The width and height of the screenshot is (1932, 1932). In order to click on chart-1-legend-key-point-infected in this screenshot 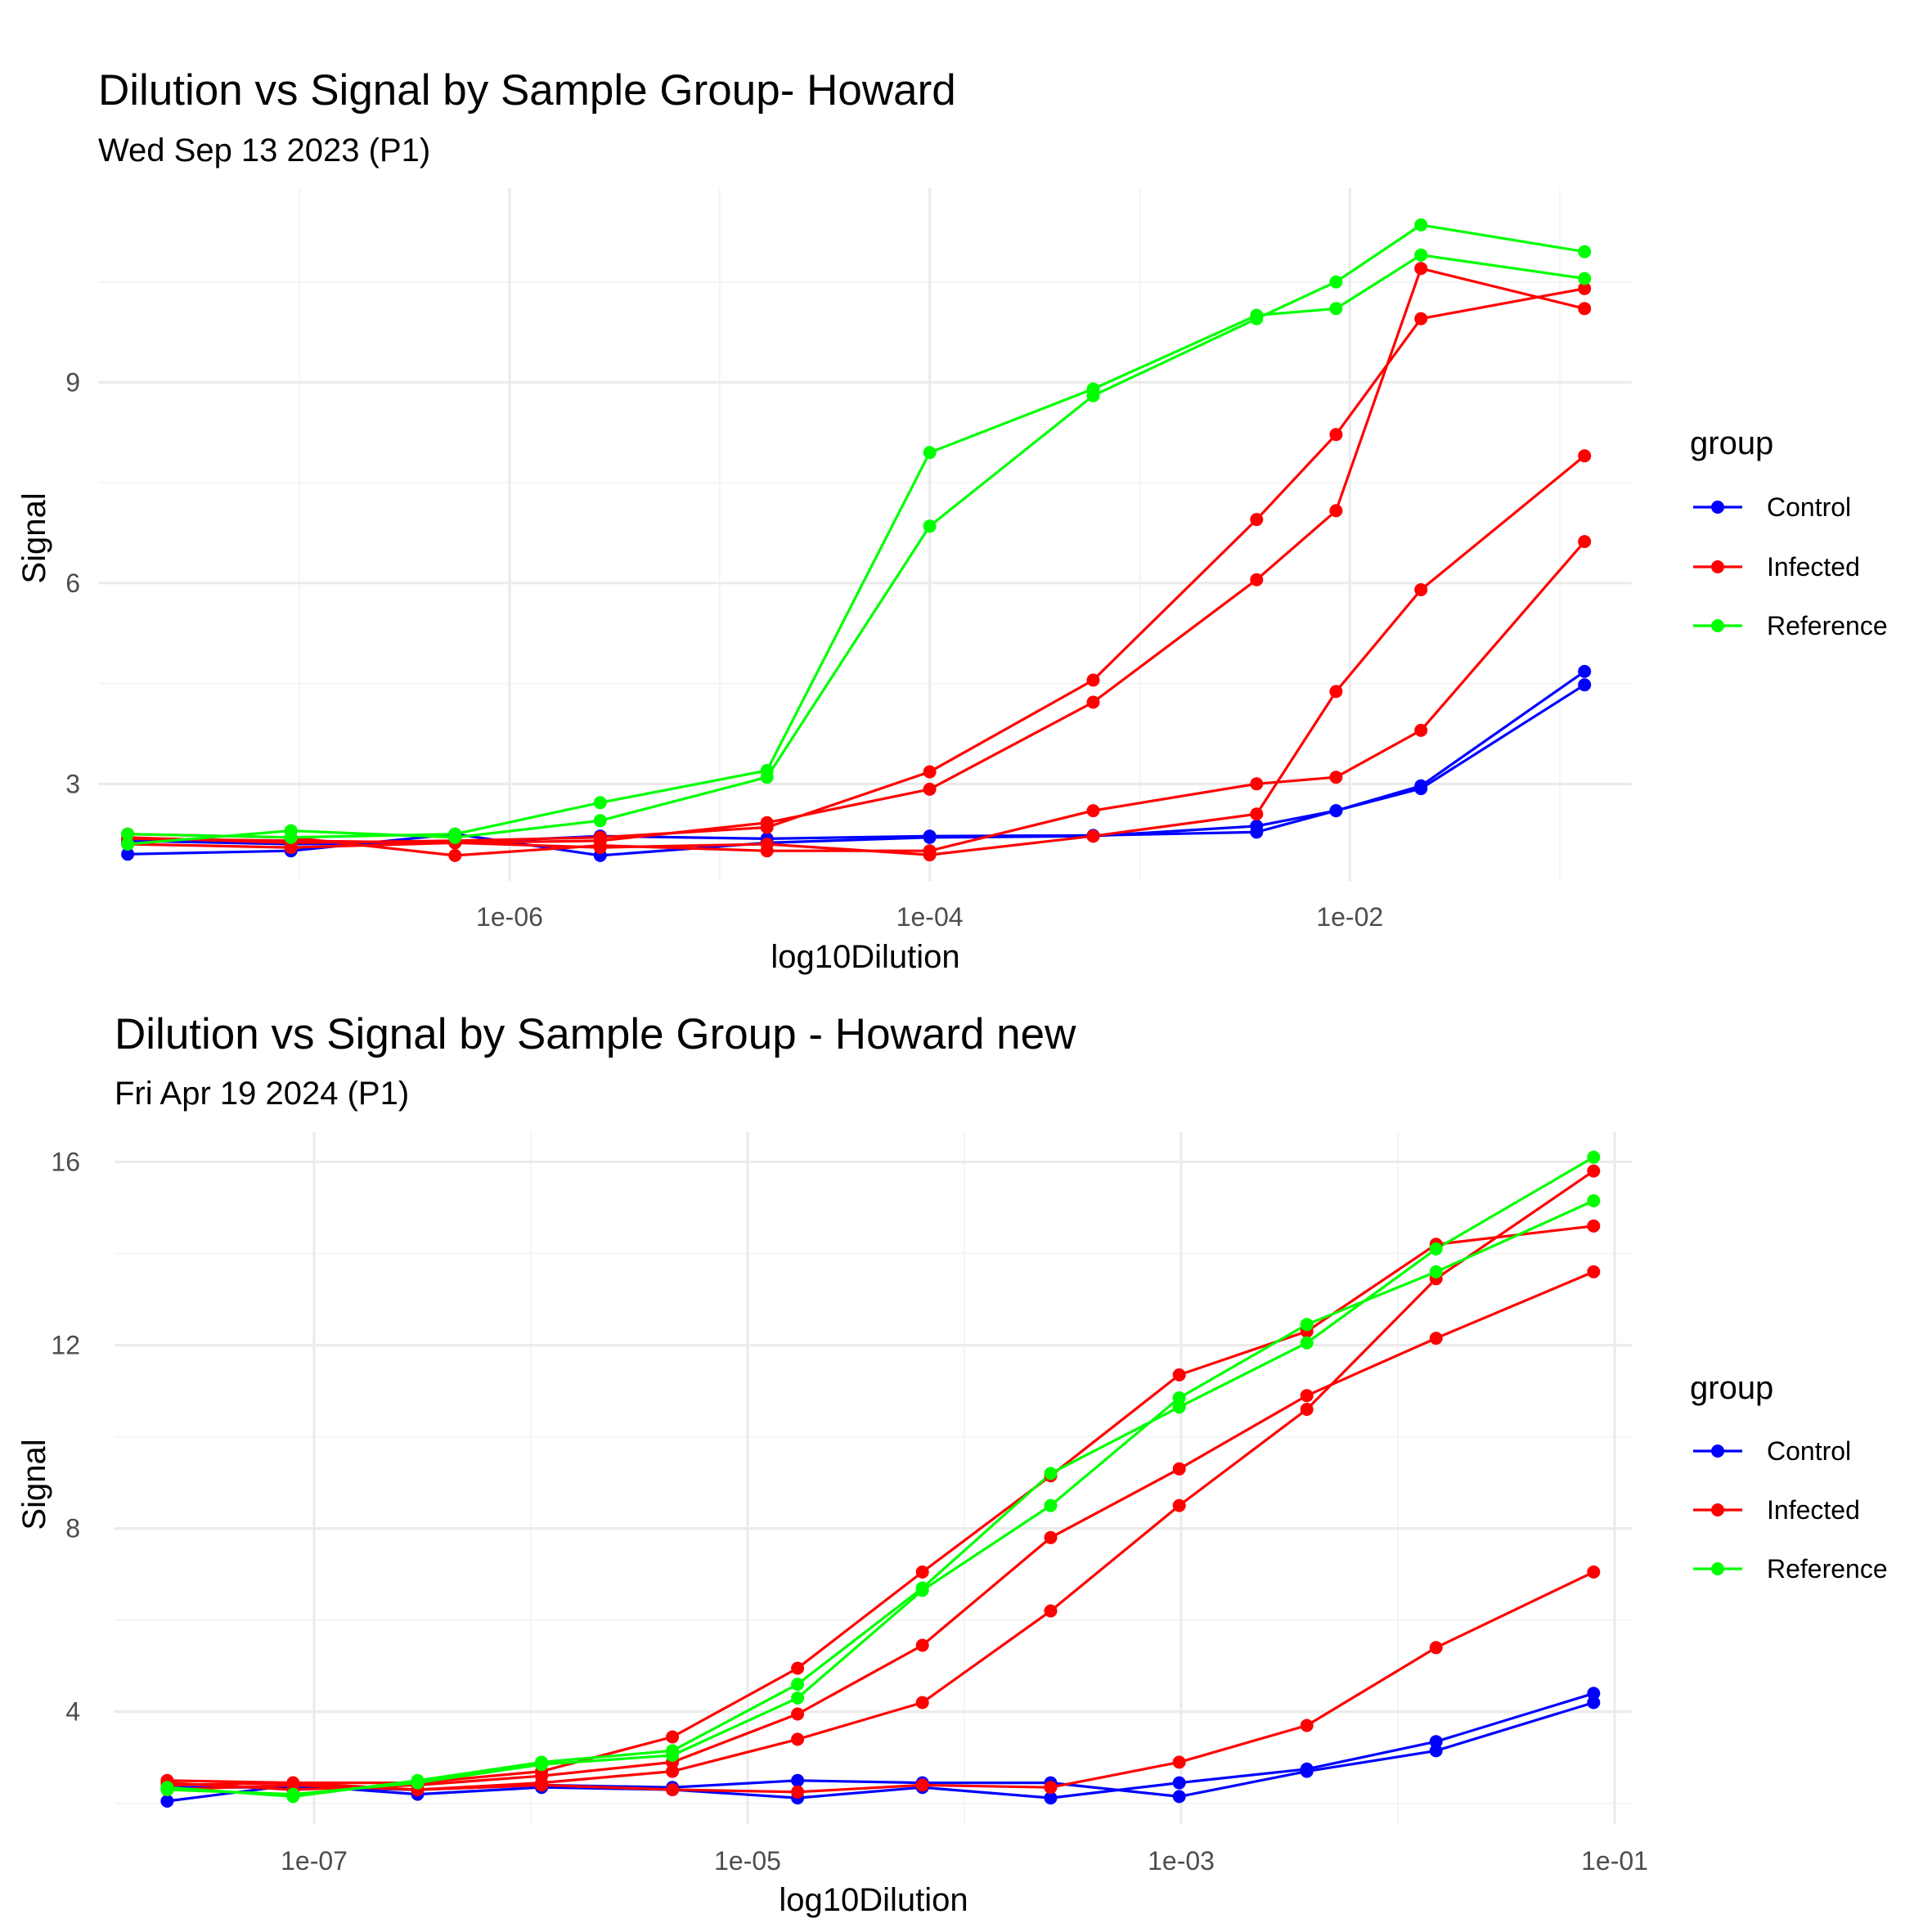, I will do `click(1718, 566)`.